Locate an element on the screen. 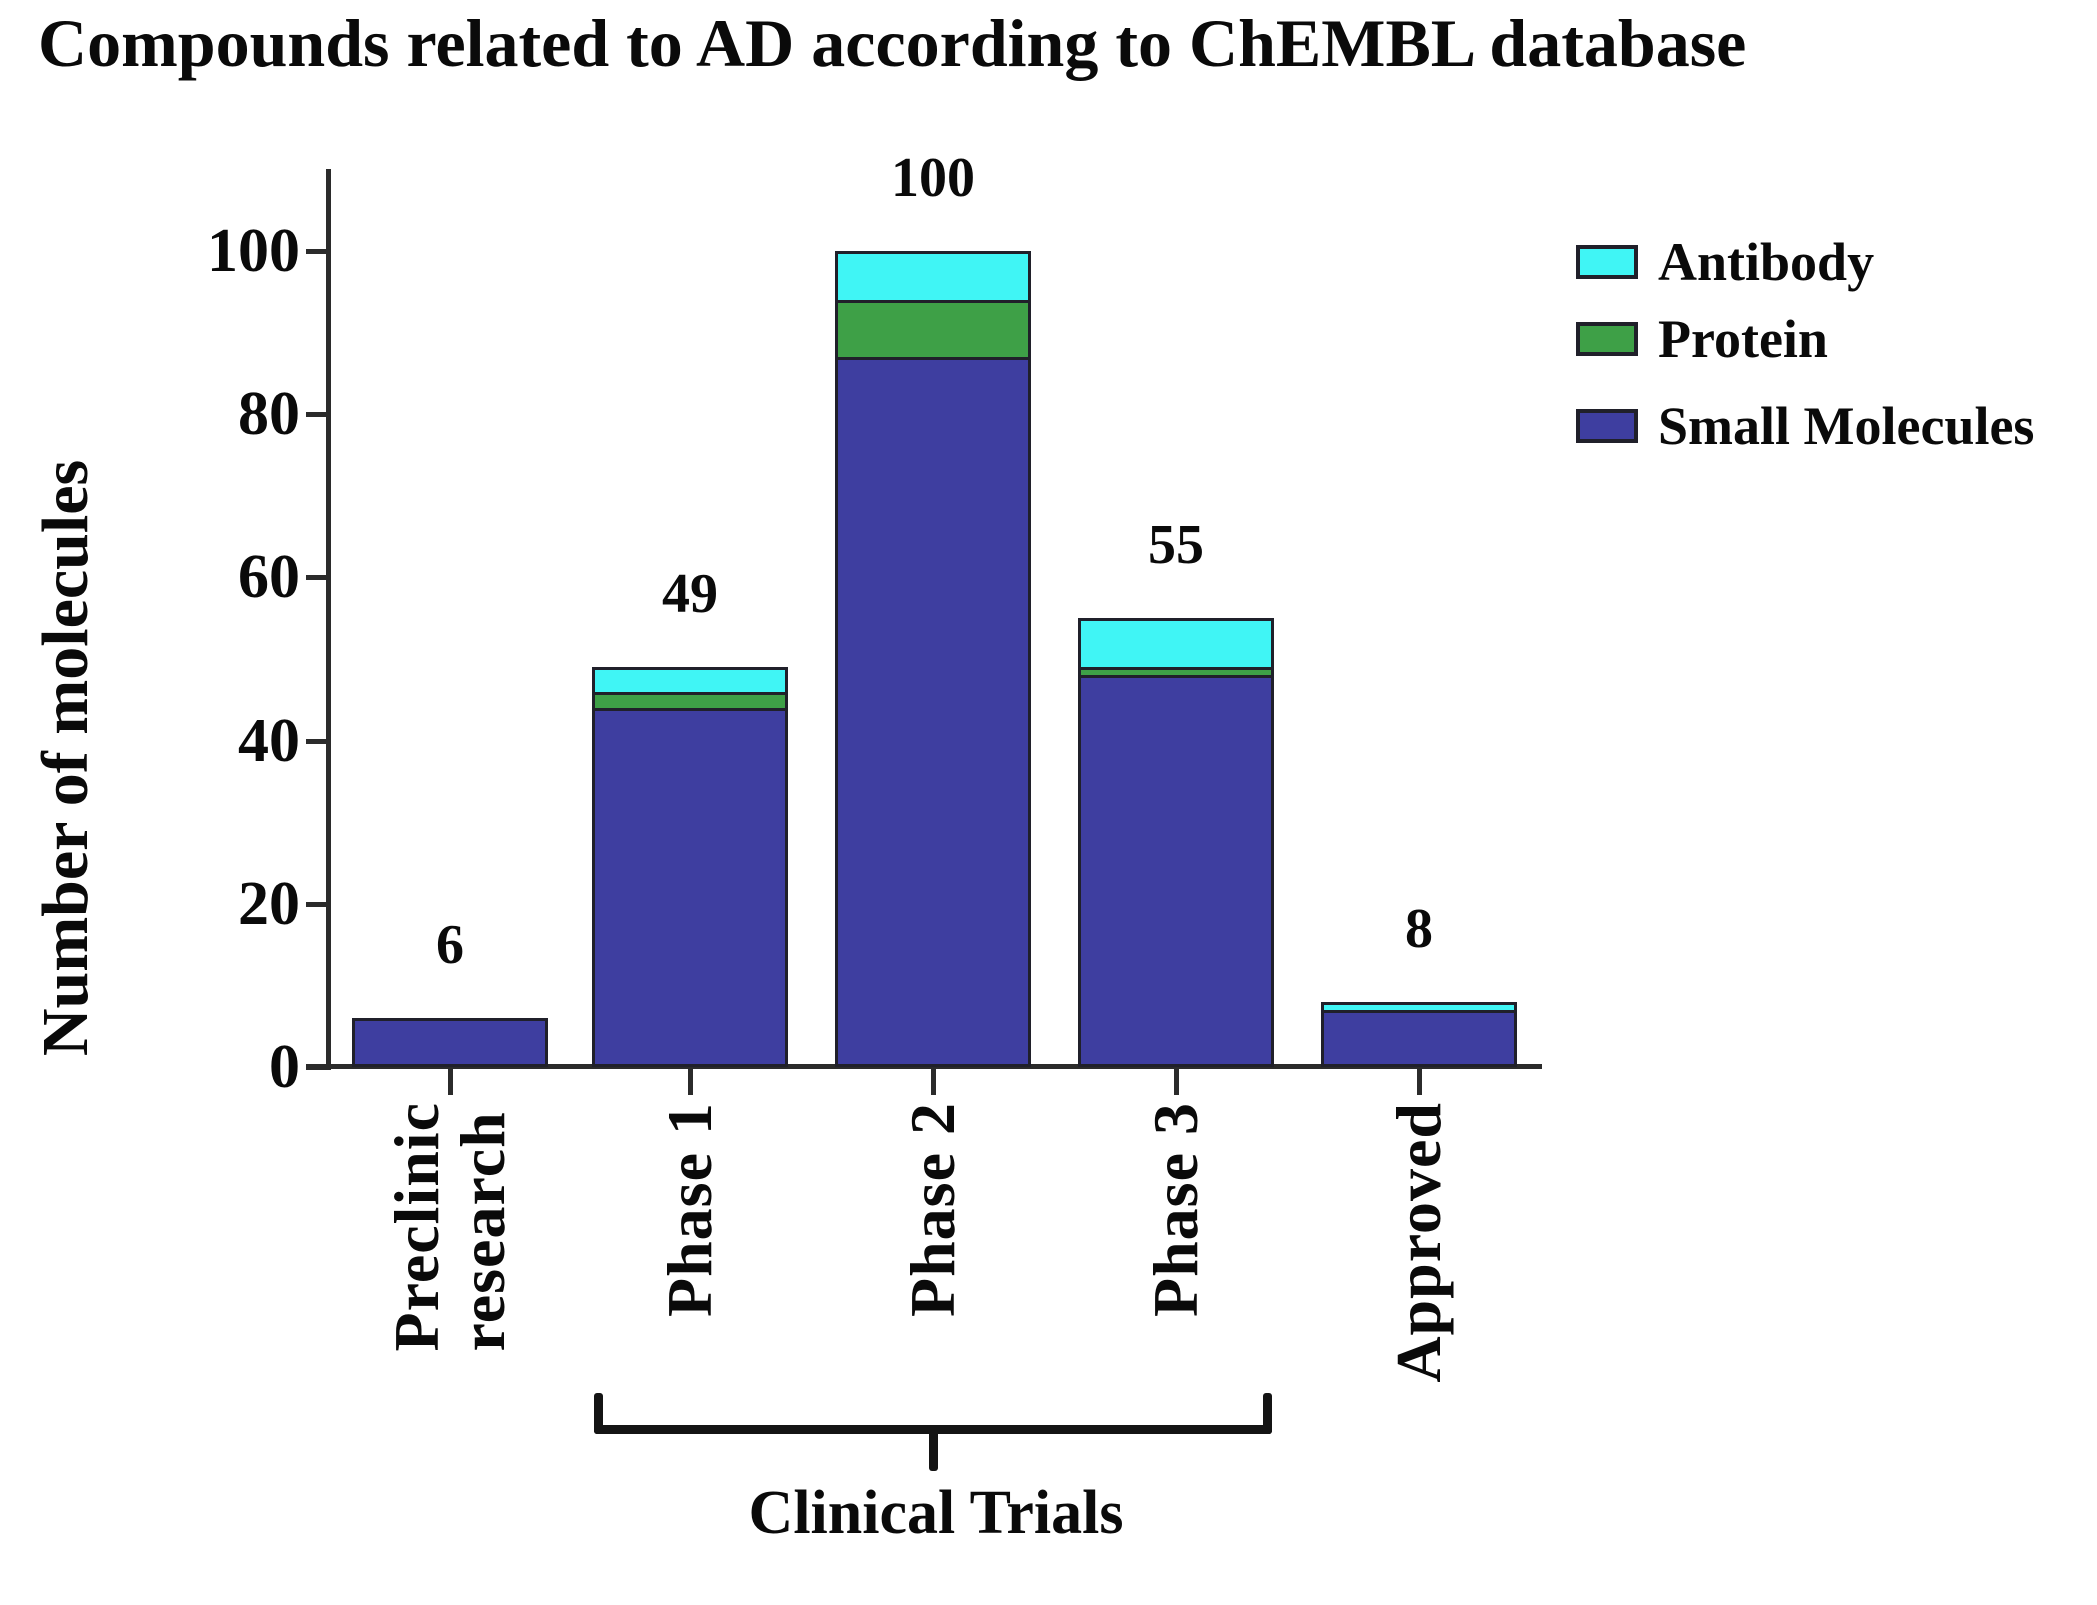 The height and width of the screenshot is (1605, 2097). bar-value-label: 100 is located at coordinates (933, 178).